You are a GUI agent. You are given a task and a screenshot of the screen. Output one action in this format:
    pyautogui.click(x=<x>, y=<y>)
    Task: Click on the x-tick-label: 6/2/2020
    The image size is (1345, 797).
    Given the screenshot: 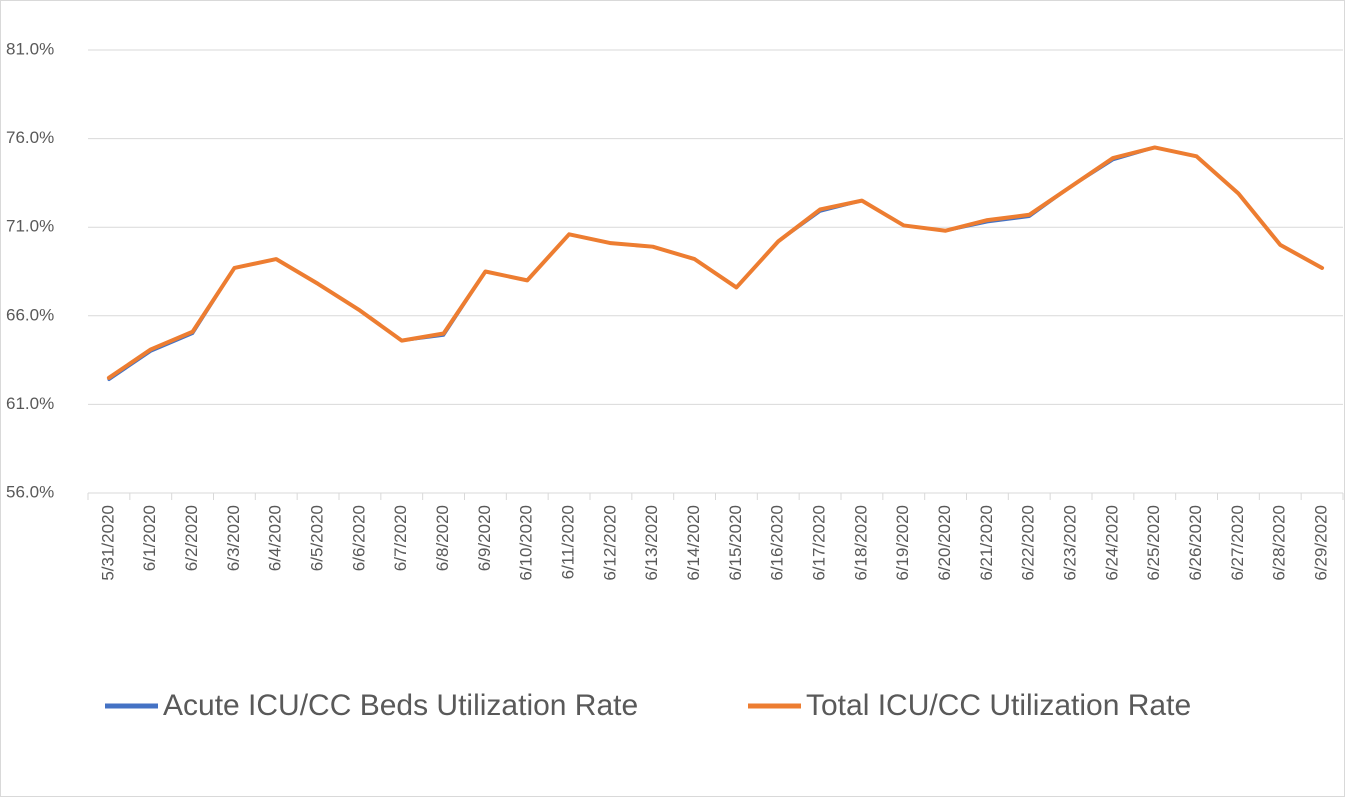 What is the action you would take?
    pyautogui.click(x=191, y=538)
    